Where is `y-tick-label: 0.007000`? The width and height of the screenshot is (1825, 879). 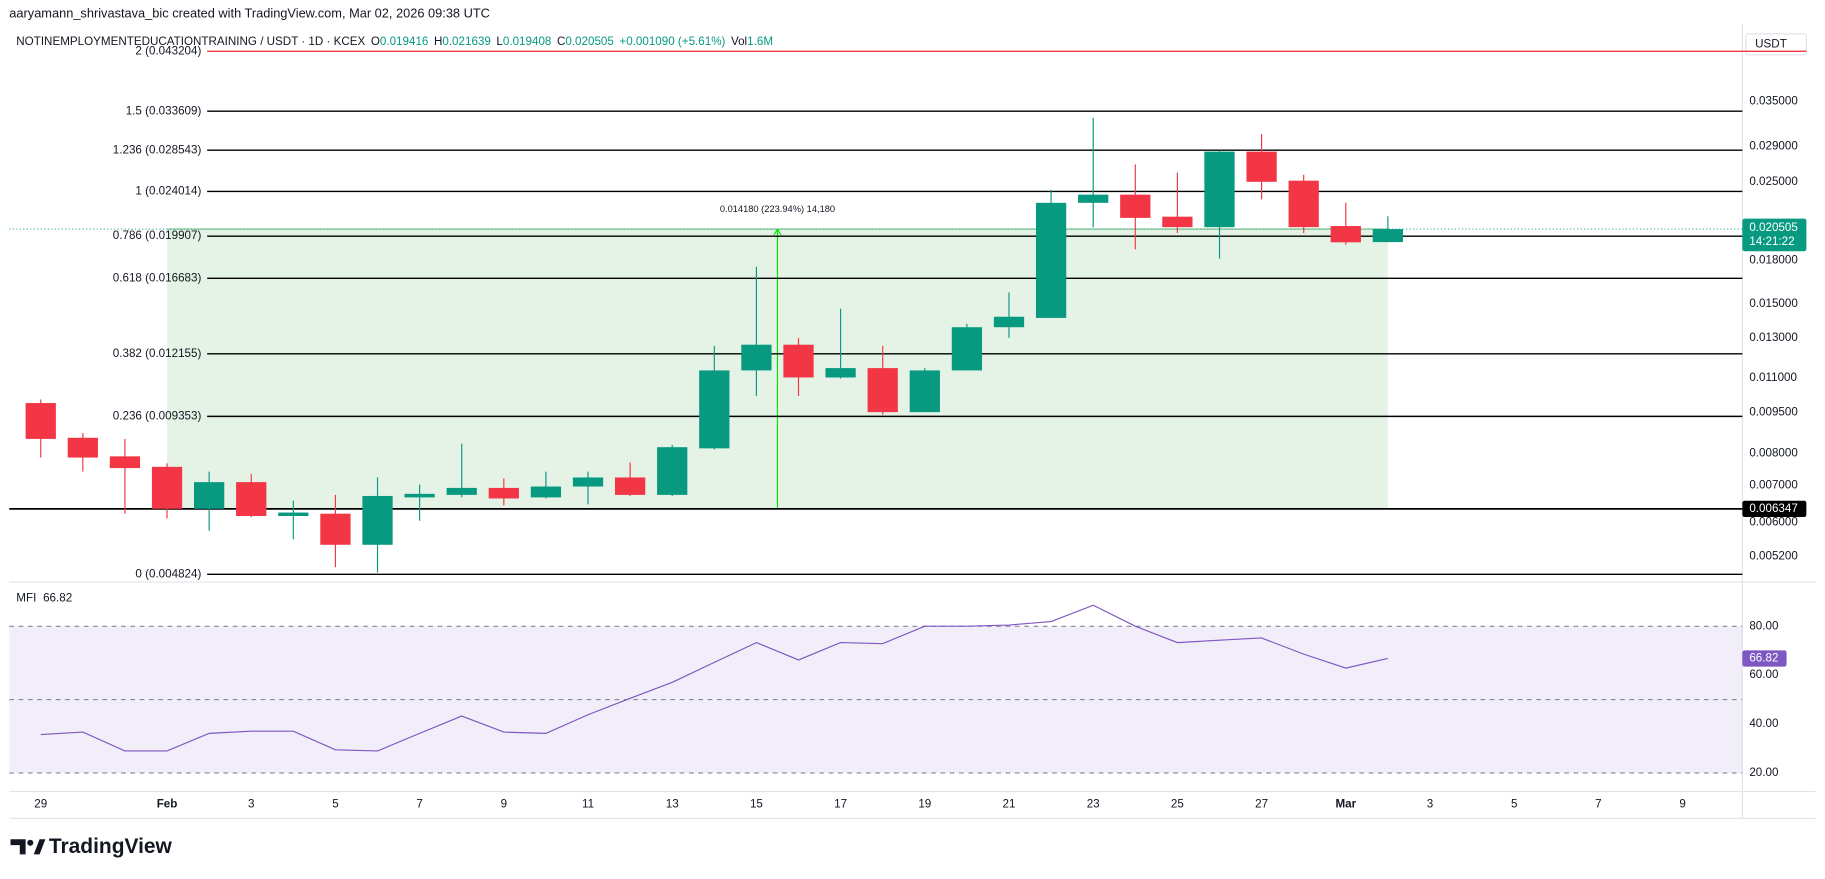 y-tick-label: 0.007000 is located at coordinates (1773, 485).